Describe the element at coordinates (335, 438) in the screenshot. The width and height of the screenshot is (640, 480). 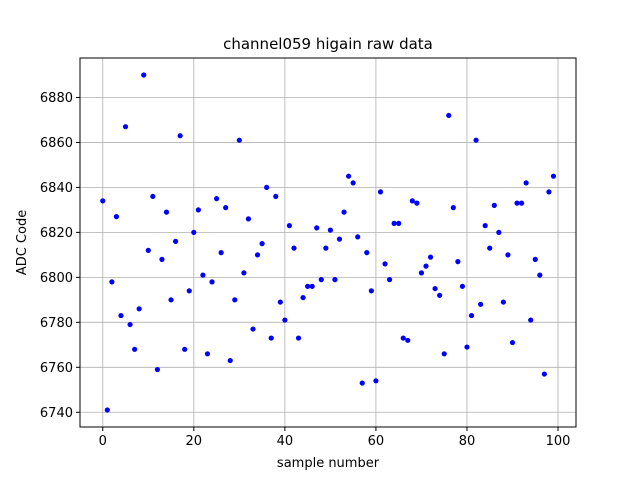
I see `x-axis-ticks: 0 20 40 60 80 100` at that location.